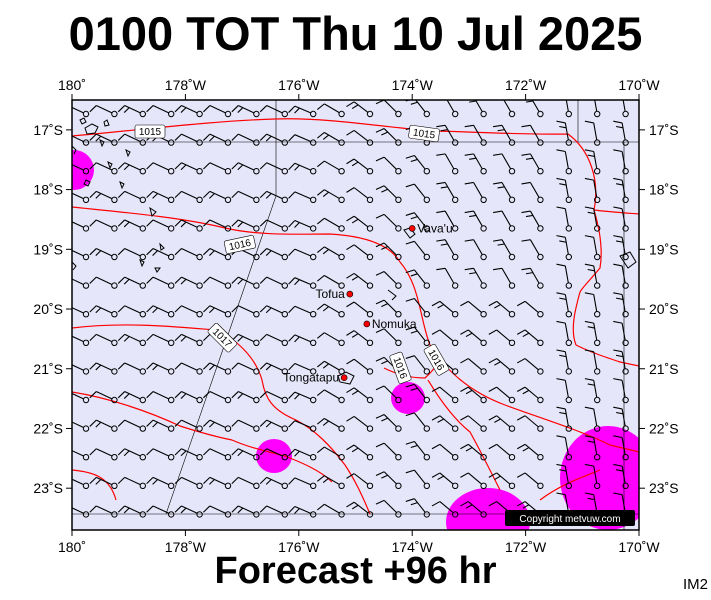 The image size is (711, 600). Describe the element at coordinates (664, 428) in the screenshot. I see `lat-label-right: 22˚S` at that location.